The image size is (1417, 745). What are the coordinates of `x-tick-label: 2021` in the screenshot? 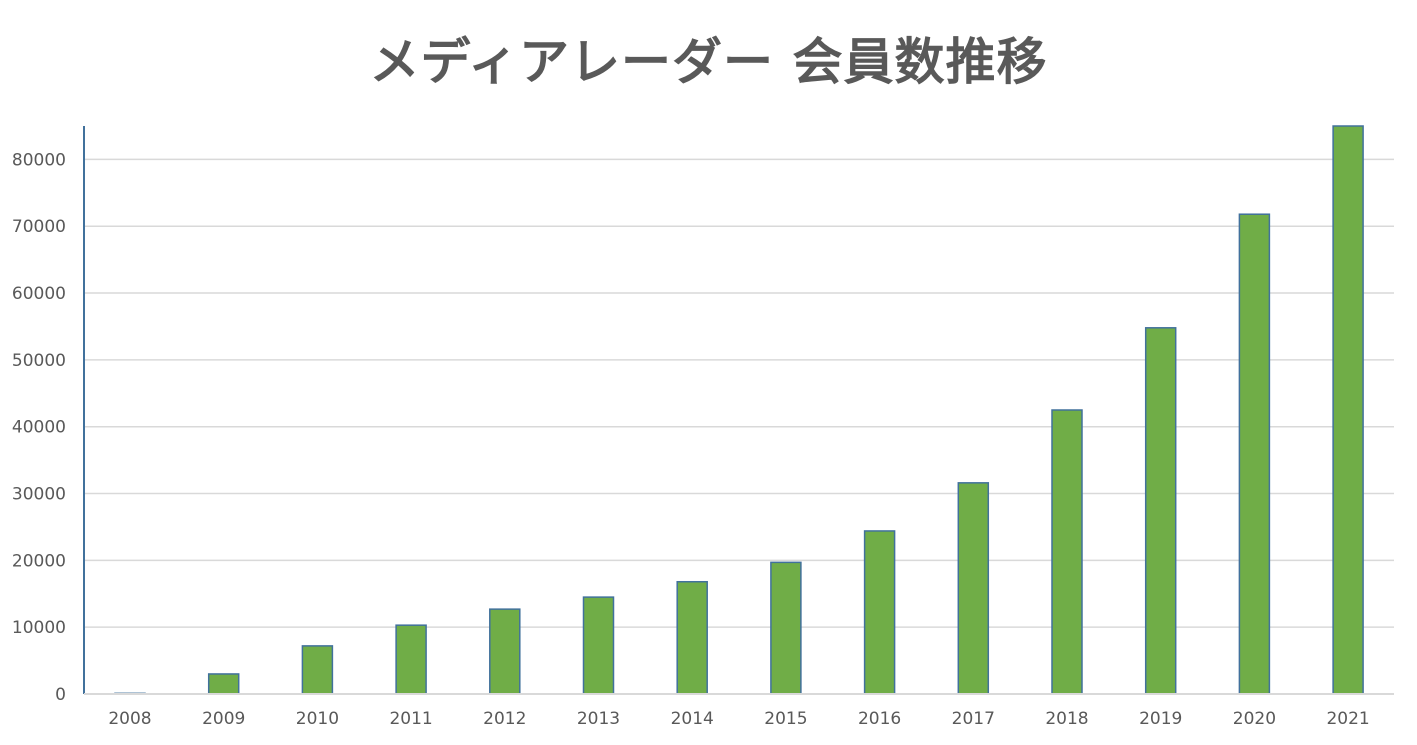 It's located at (1347, 719).